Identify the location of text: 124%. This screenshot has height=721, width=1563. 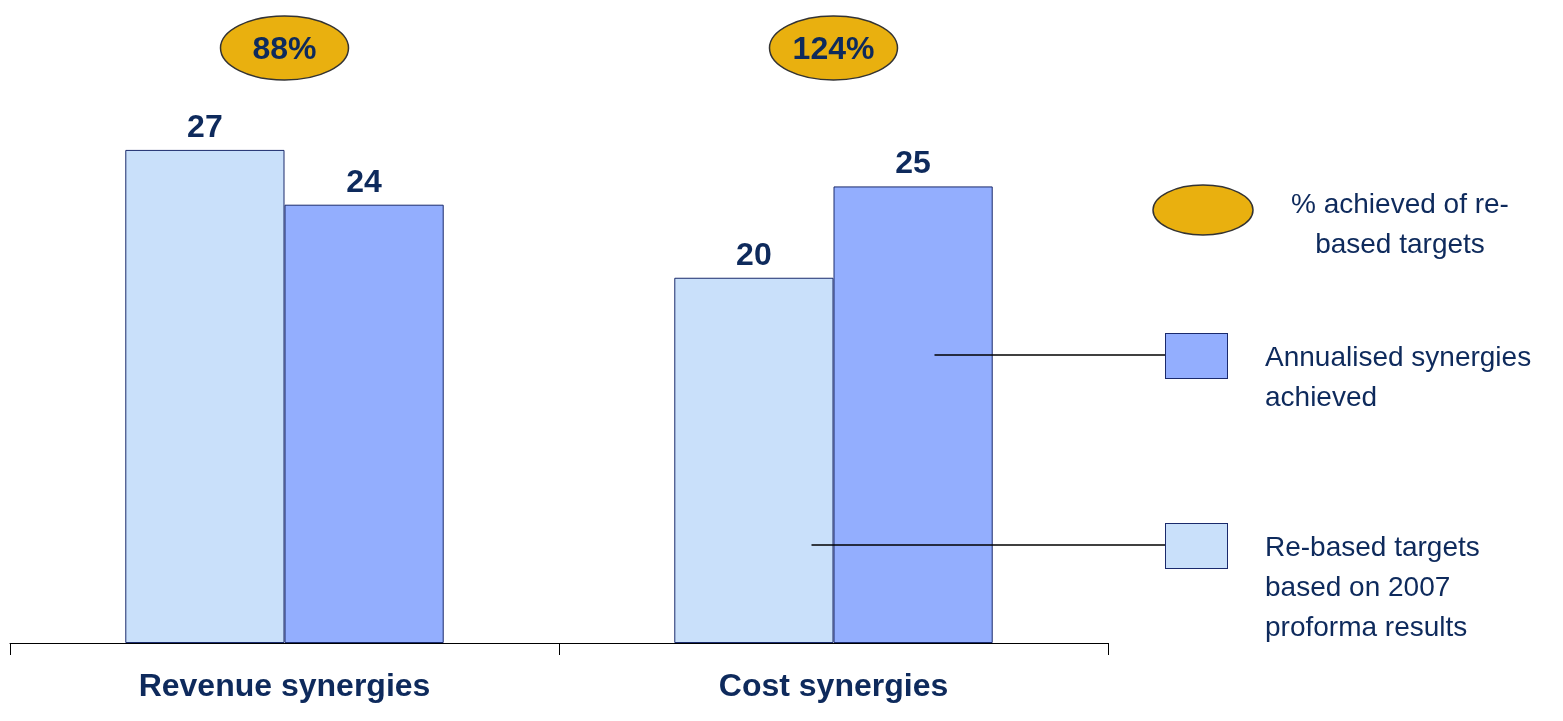
(833, 48).